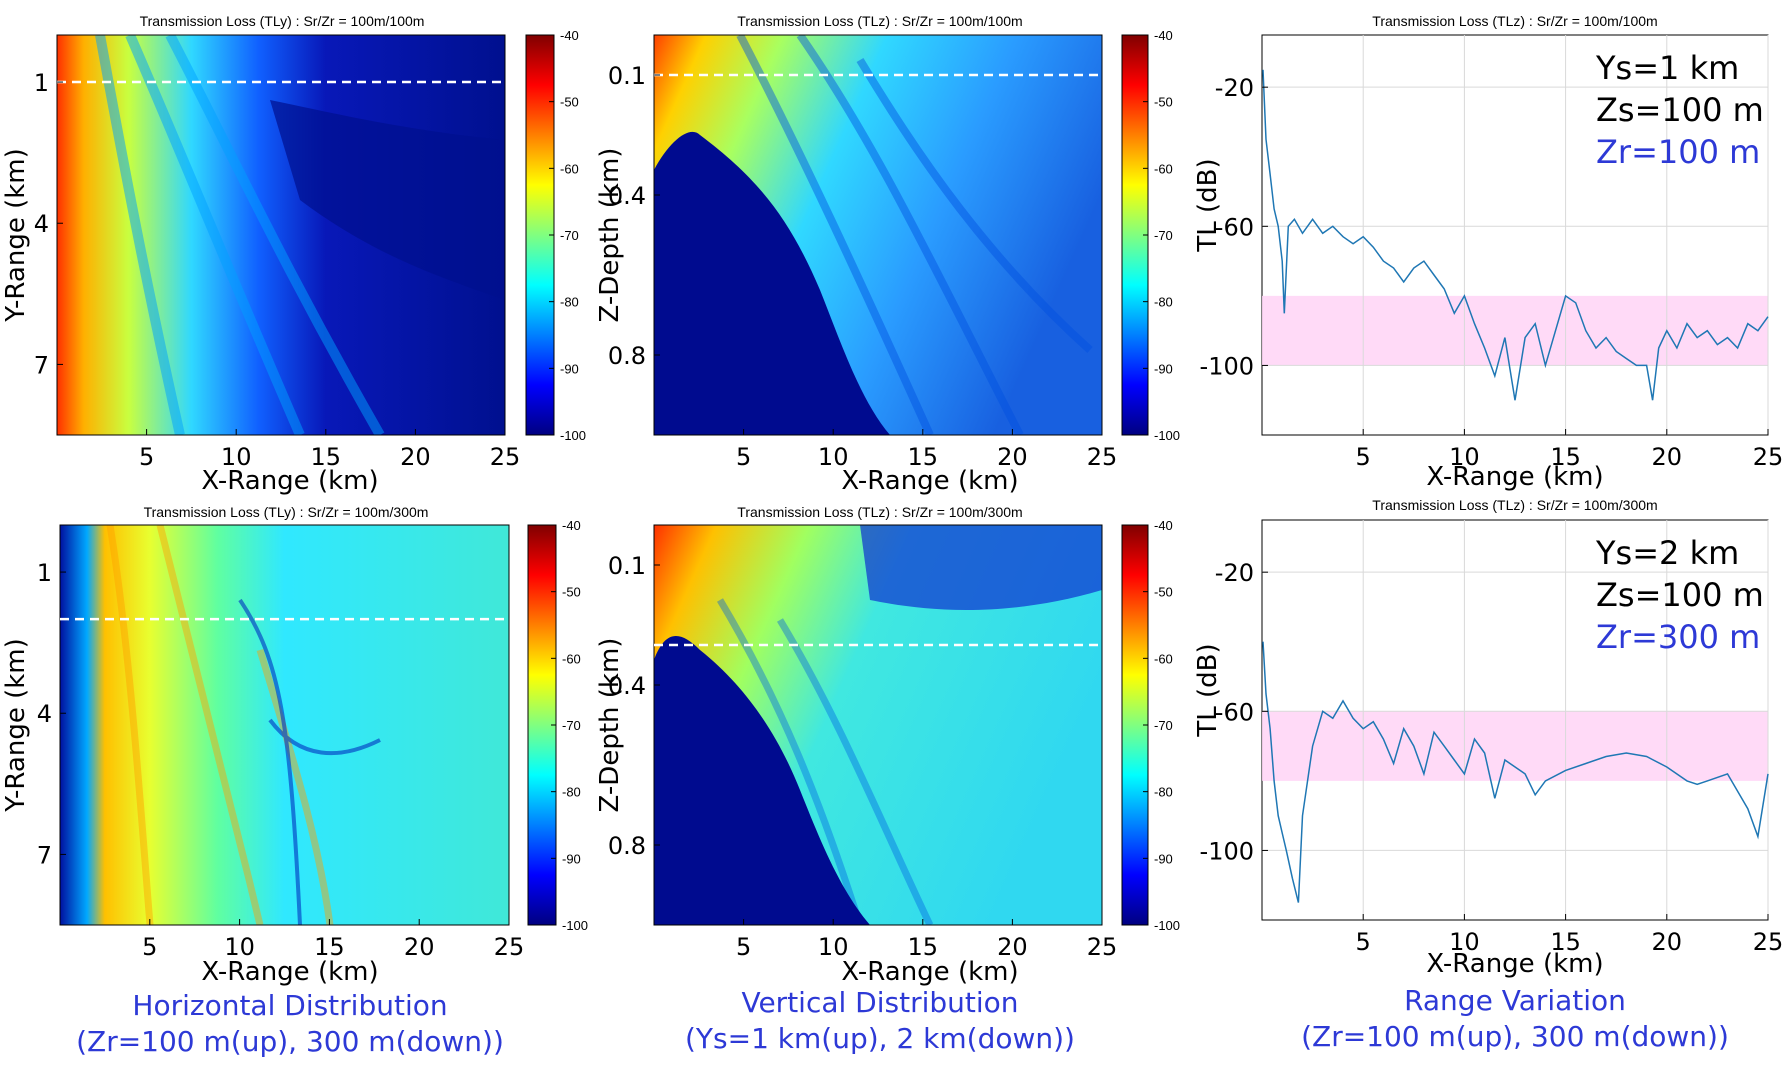  What do you see at coordinates (627, 686) in the screenshot?
I see `y-tick-label: 0.4` at bounding box center [627, 686].